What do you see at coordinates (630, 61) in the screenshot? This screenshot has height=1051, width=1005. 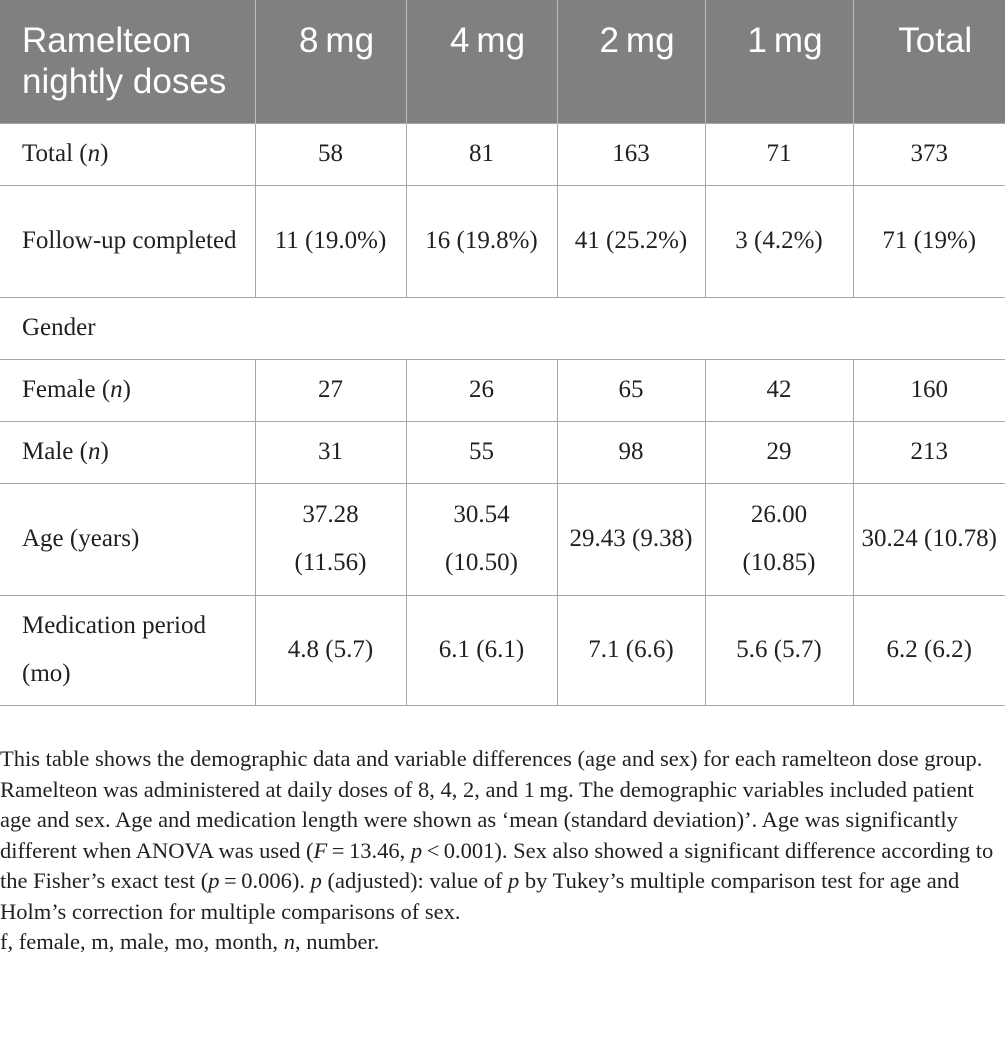 I see `header-2mg: 2 mg` at bounding box center [630, 61].